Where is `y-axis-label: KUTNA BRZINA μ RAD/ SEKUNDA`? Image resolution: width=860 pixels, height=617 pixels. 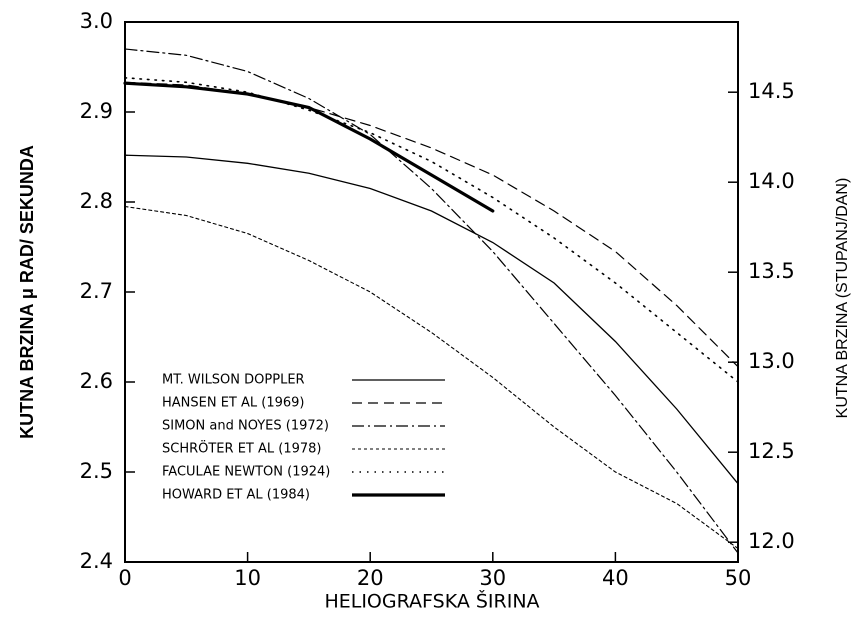 y-axis-label: KUTNA BRZINA μ RAD/ SEKUNDA is located at coordinates (27, 292).